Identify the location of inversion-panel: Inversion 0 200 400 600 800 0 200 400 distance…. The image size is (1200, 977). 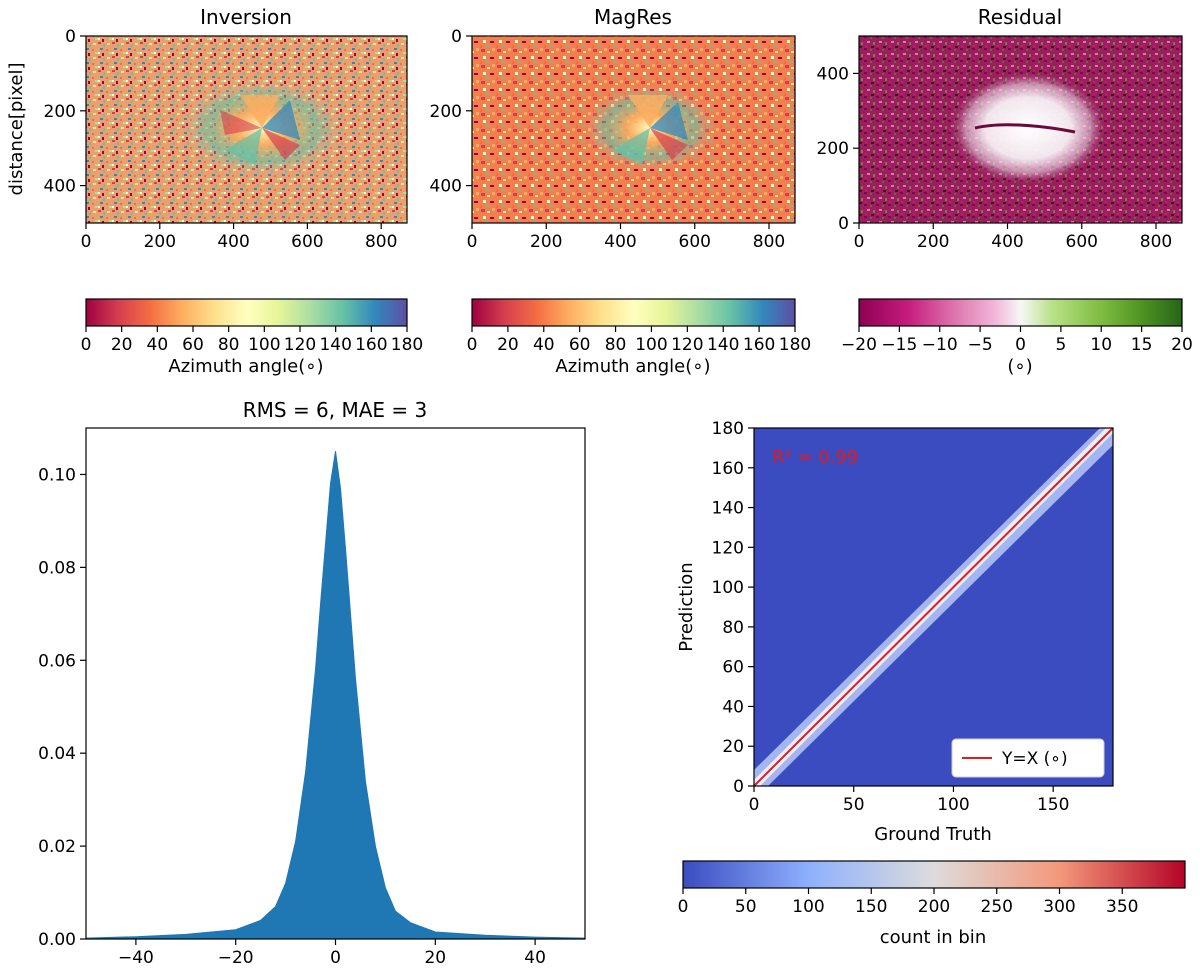
(207, 128).